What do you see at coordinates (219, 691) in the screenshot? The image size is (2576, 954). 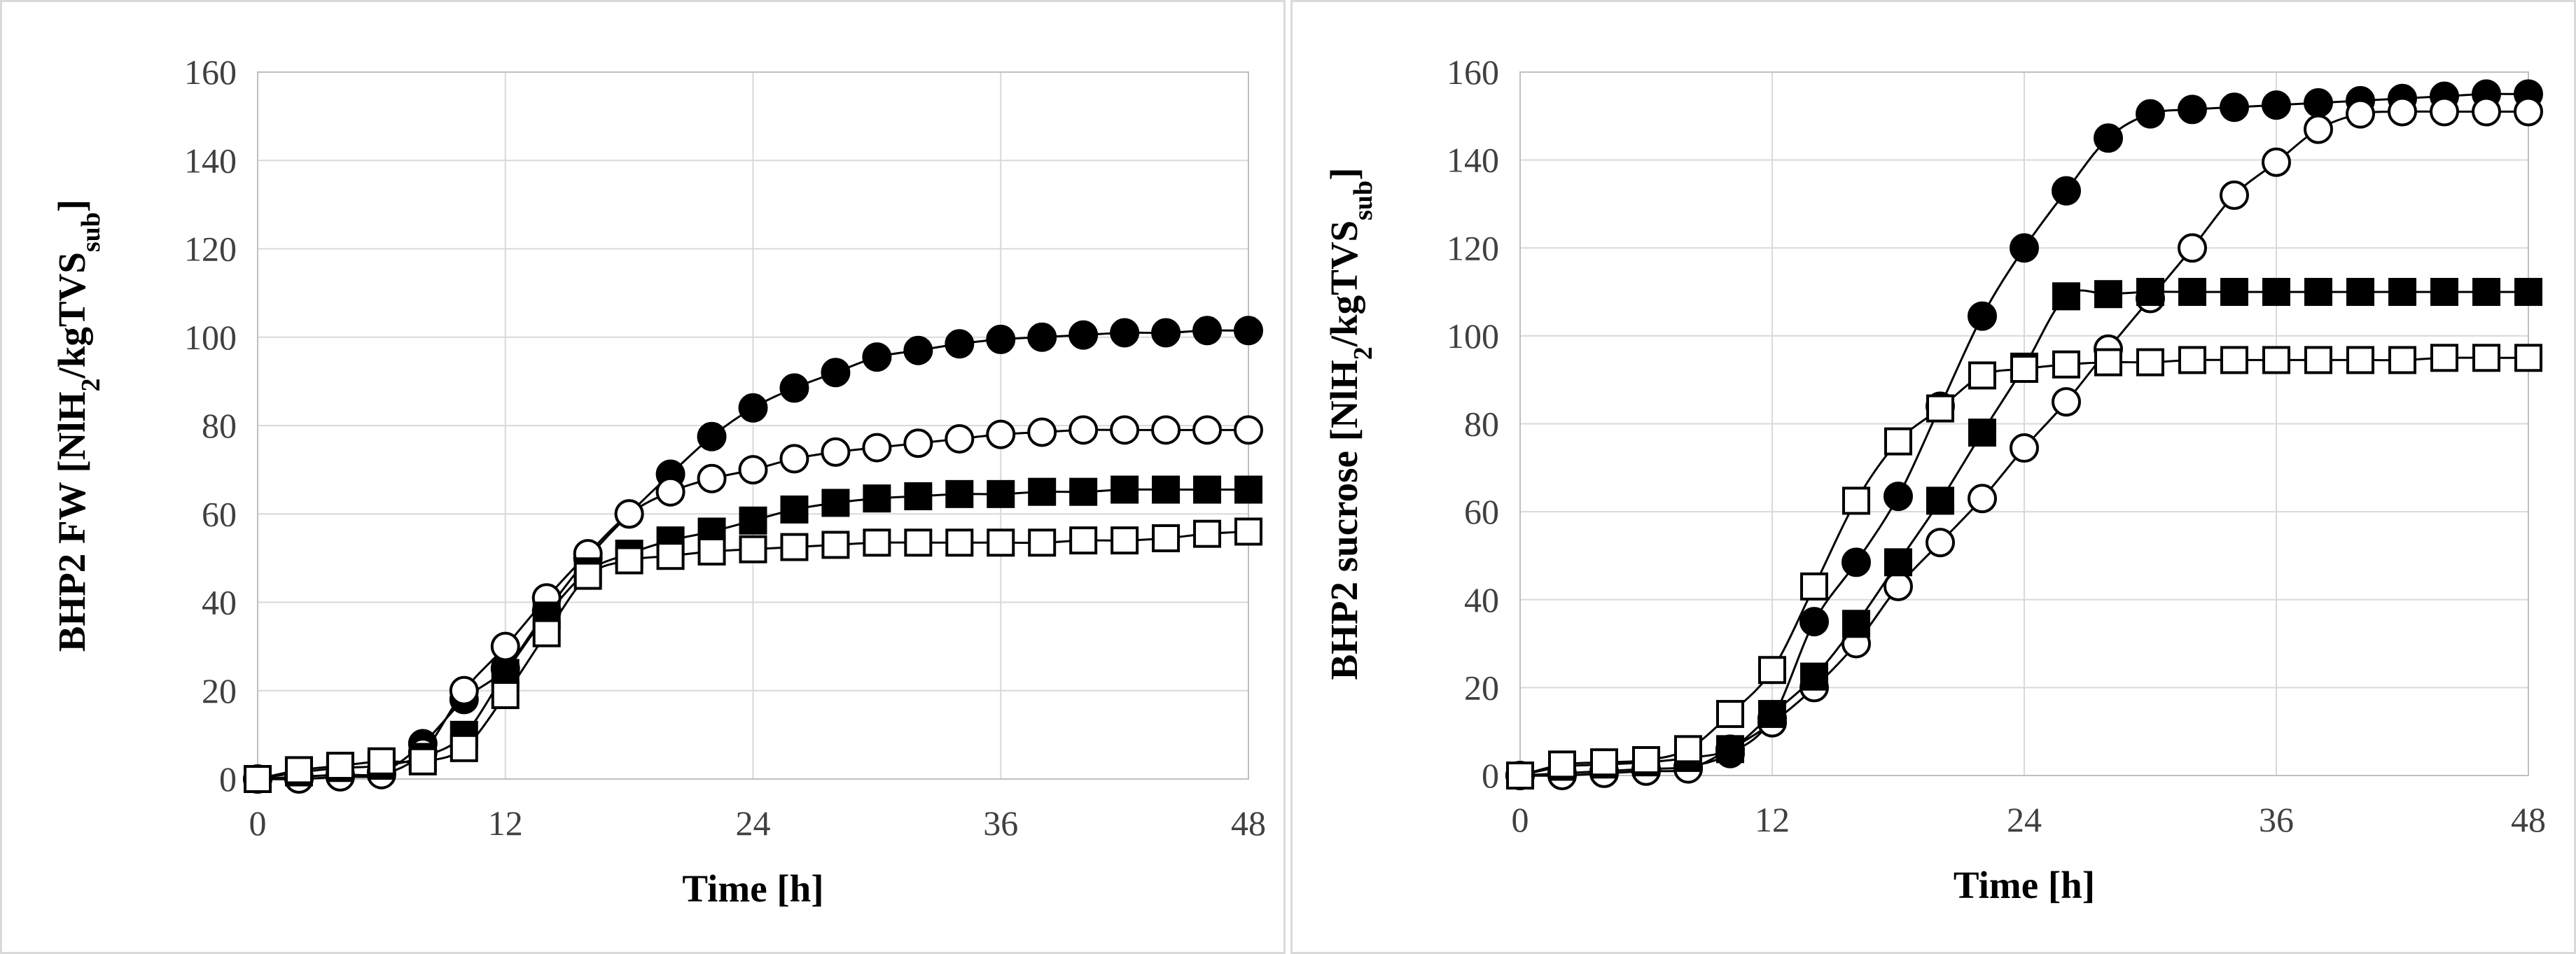 I see `y-tick-label: 20` at bounding box center [219, 691].